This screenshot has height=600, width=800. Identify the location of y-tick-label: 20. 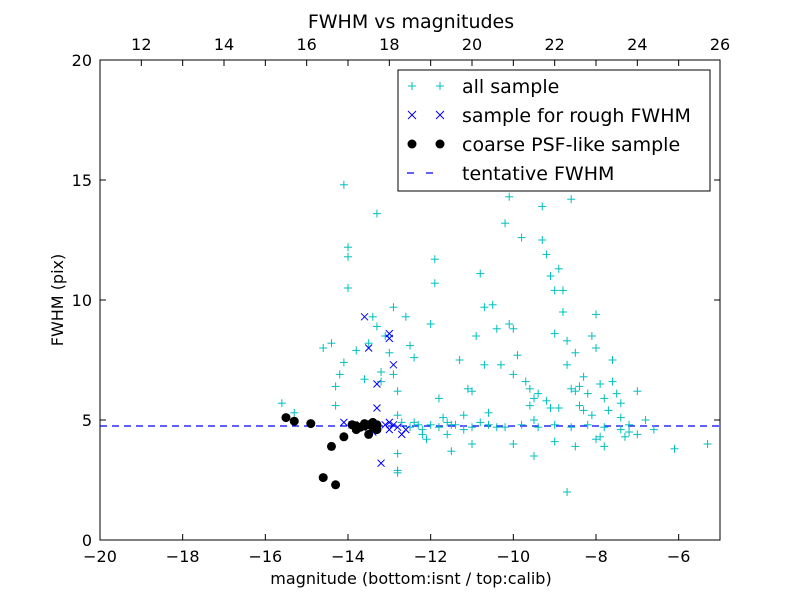
(82, 60).